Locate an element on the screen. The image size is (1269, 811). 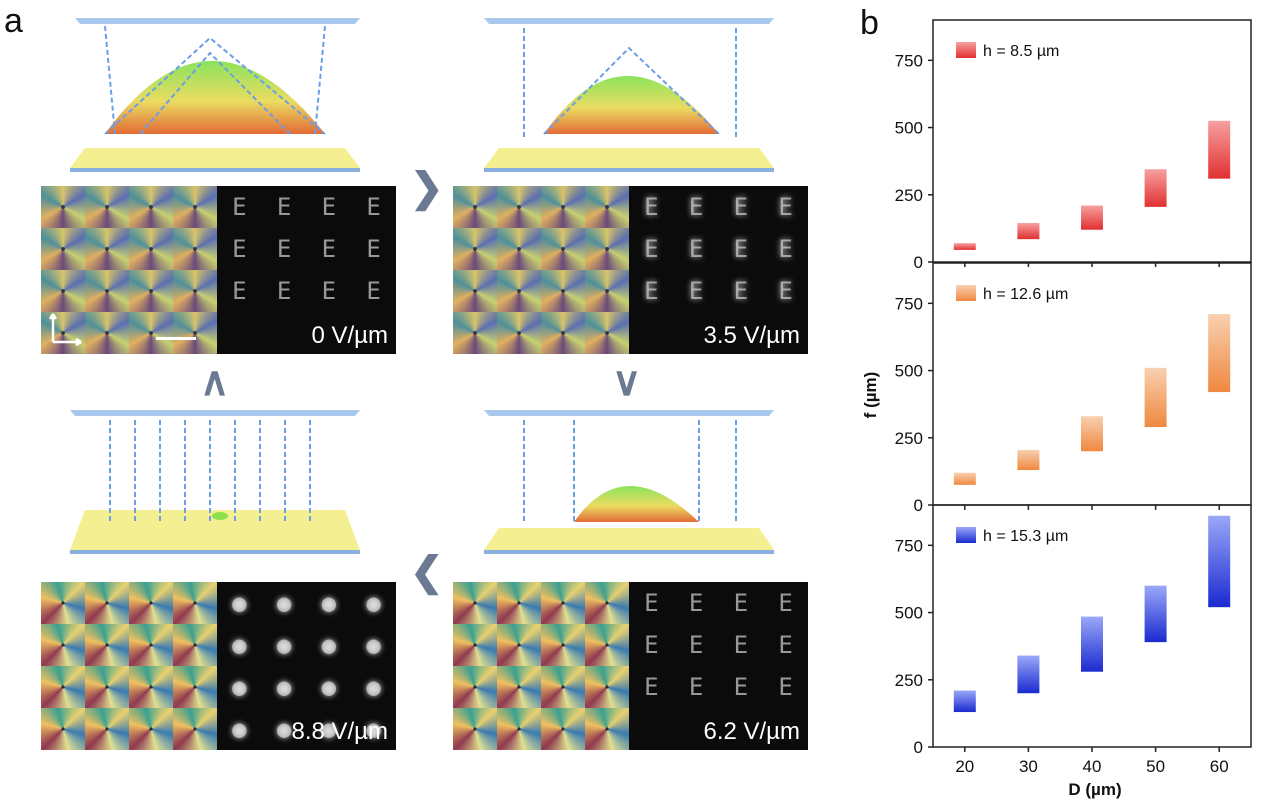
panel-b-label: b is located at coordinates (869, 23).